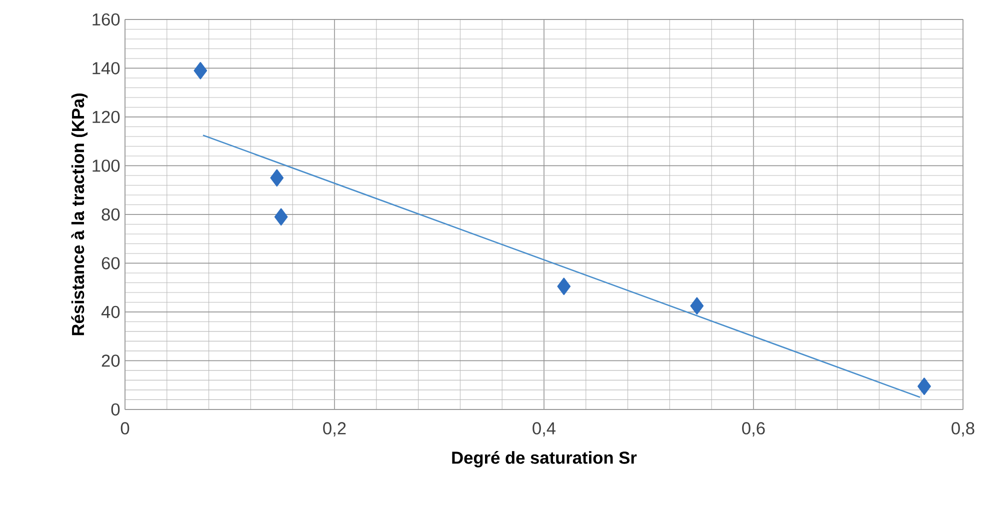 The height and width of the screenshot is (506, 982). What do you see at coordinates (111, 214) in the screenshot?
I see `y-tick-label: 80` at bounding box center [111, 214].